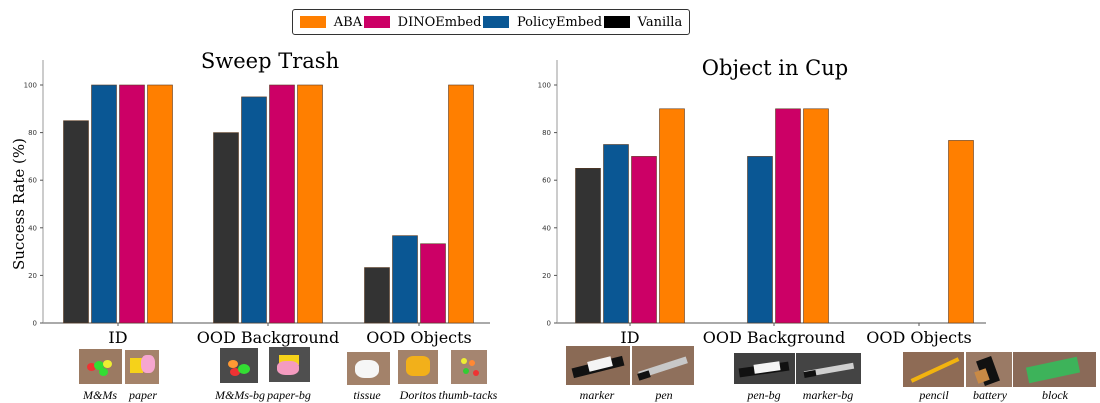 The image size is (1100, 403). What do you see at coordinates (240, 395) in the screenshot?
I see `caption-mms-bg: M&Ms-bg` at bounding box center [240, 395].